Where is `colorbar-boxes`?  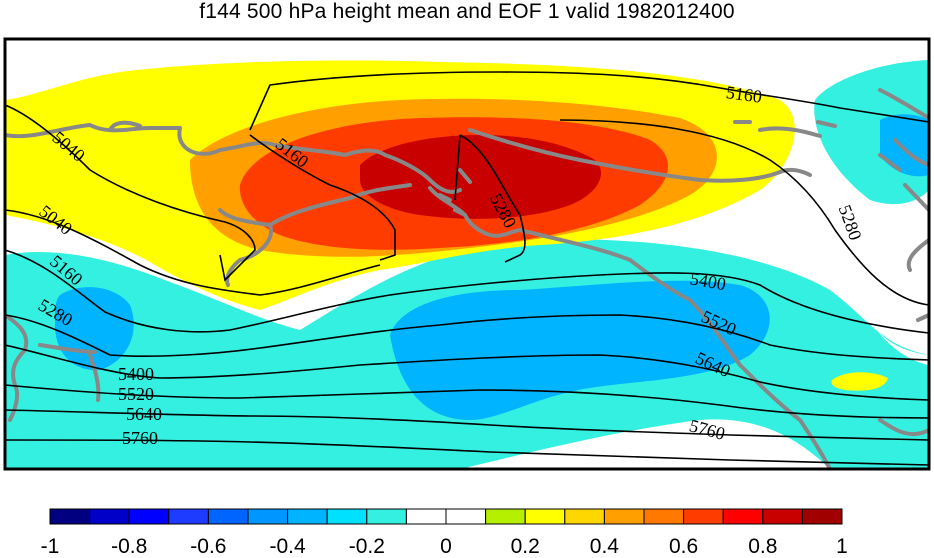 colorbar-boxes is located at coordinates (446, 516).